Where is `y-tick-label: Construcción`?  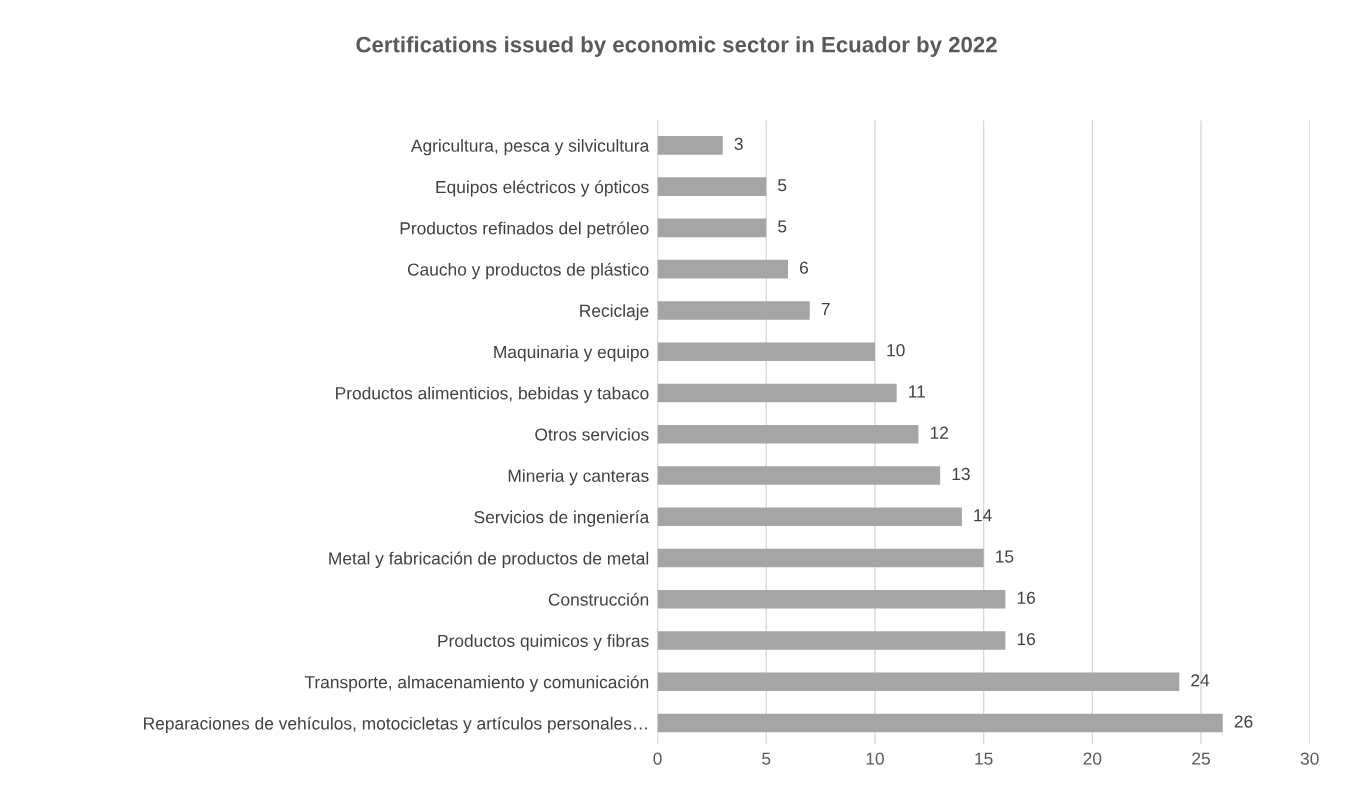 y-tick-label: Construcción is located at coordinates (598, 599).